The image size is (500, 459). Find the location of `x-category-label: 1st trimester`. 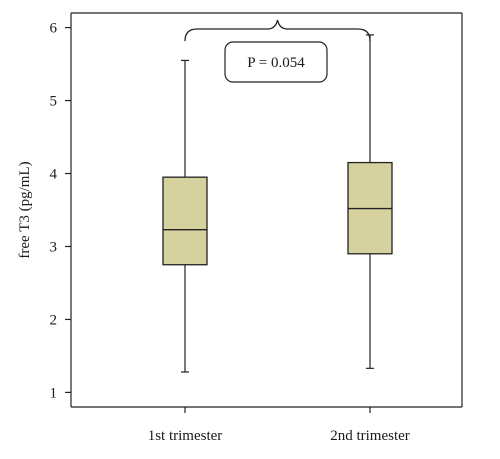

x-category-label: 1st trimester is located at coordinates (185, 436).